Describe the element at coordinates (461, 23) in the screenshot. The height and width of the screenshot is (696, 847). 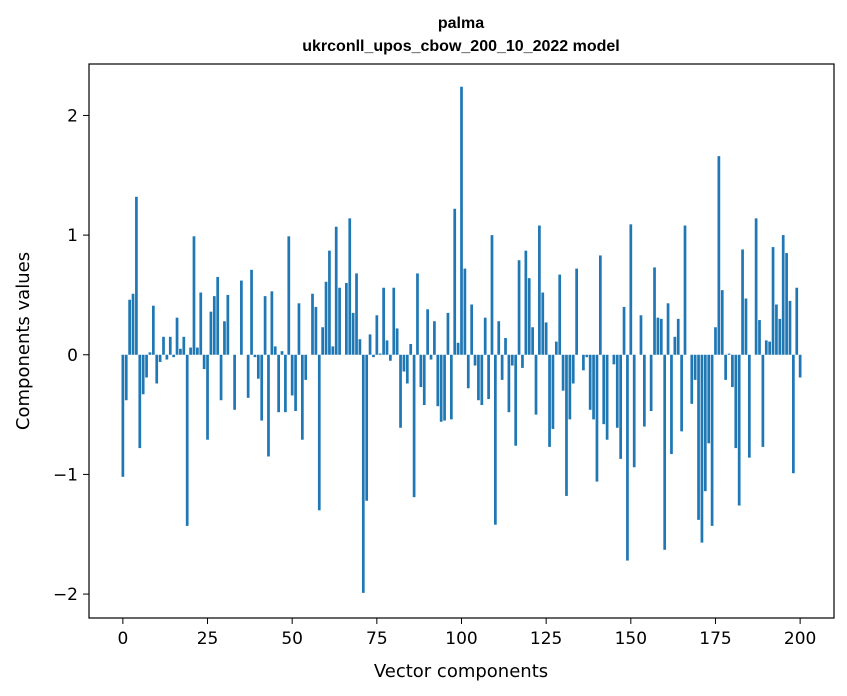
I see `chart-title: palma` at that location.